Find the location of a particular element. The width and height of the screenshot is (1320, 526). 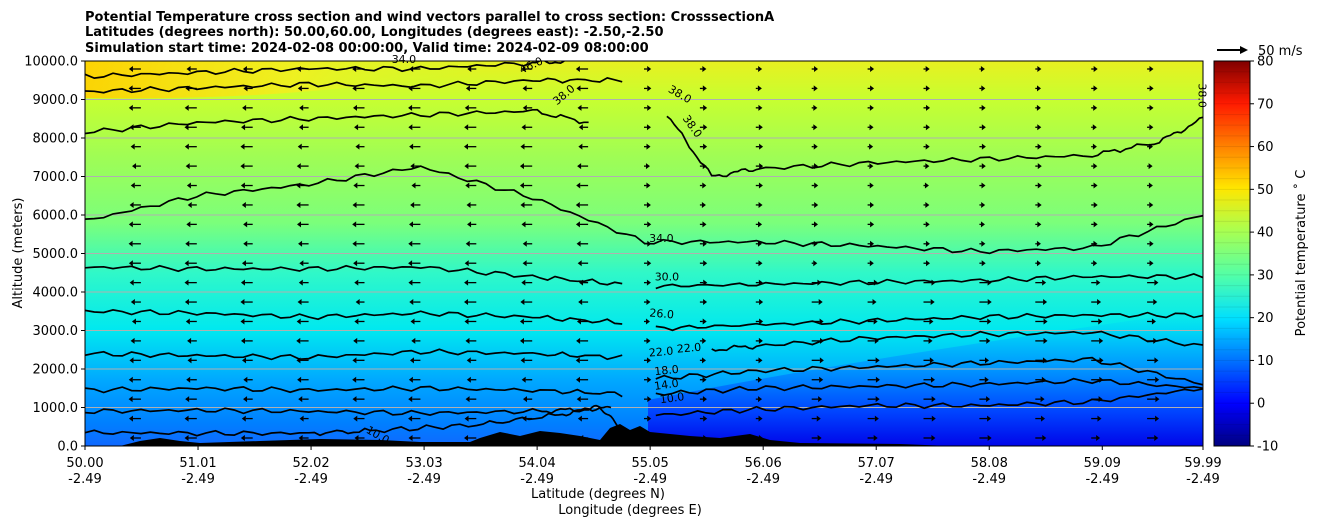

colorbar-tick-label: 30 is located at coordinates (1265, 275).